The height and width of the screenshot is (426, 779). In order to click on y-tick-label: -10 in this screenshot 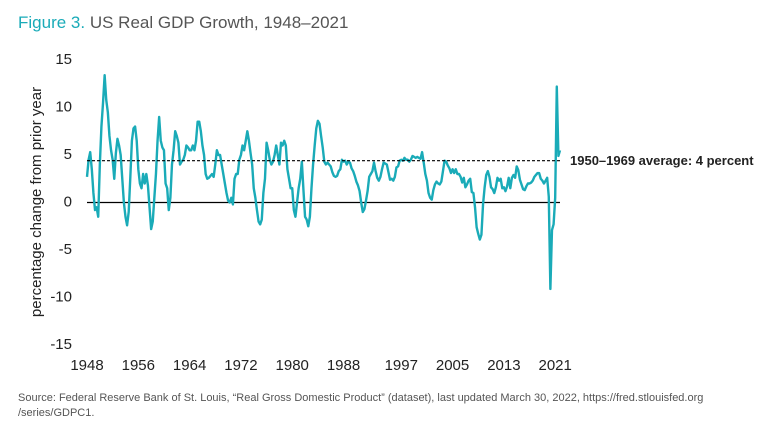, I will do `click(61, 296)`.